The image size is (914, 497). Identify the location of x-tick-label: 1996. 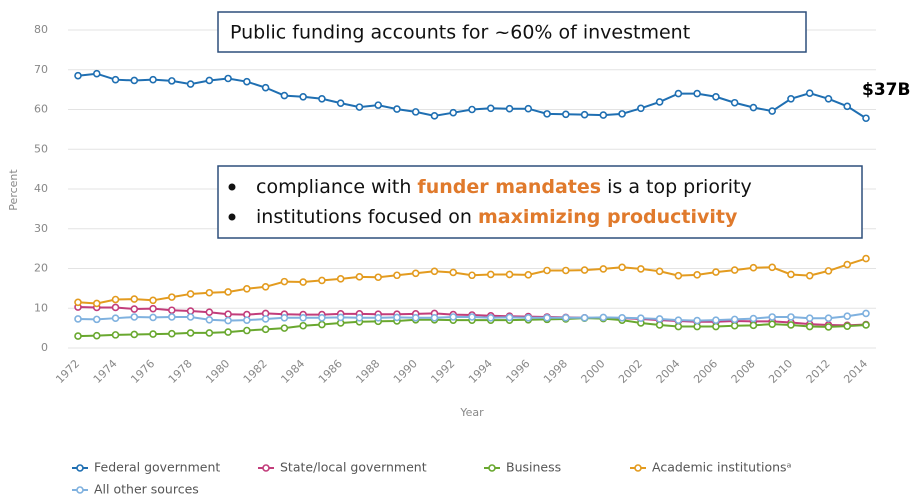
(518, 371).